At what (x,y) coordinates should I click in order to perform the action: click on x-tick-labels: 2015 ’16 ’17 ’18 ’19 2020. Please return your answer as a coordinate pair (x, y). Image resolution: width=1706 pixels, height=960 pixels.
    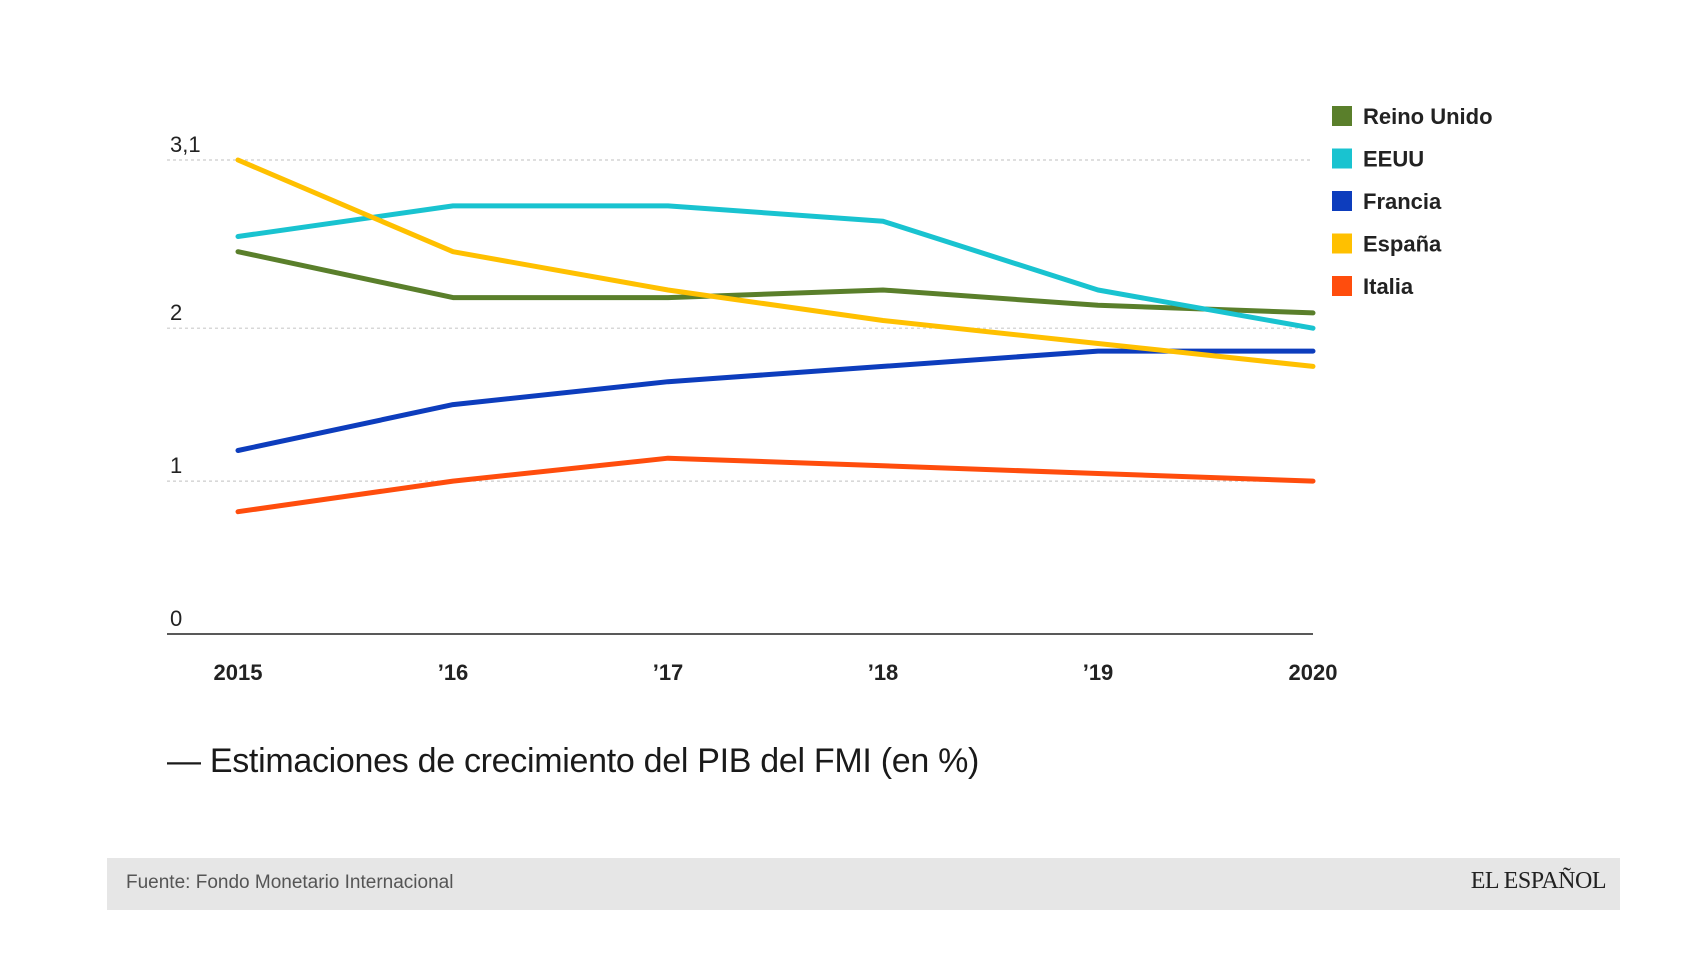
    Looking at the image, I should click on (776, 672).